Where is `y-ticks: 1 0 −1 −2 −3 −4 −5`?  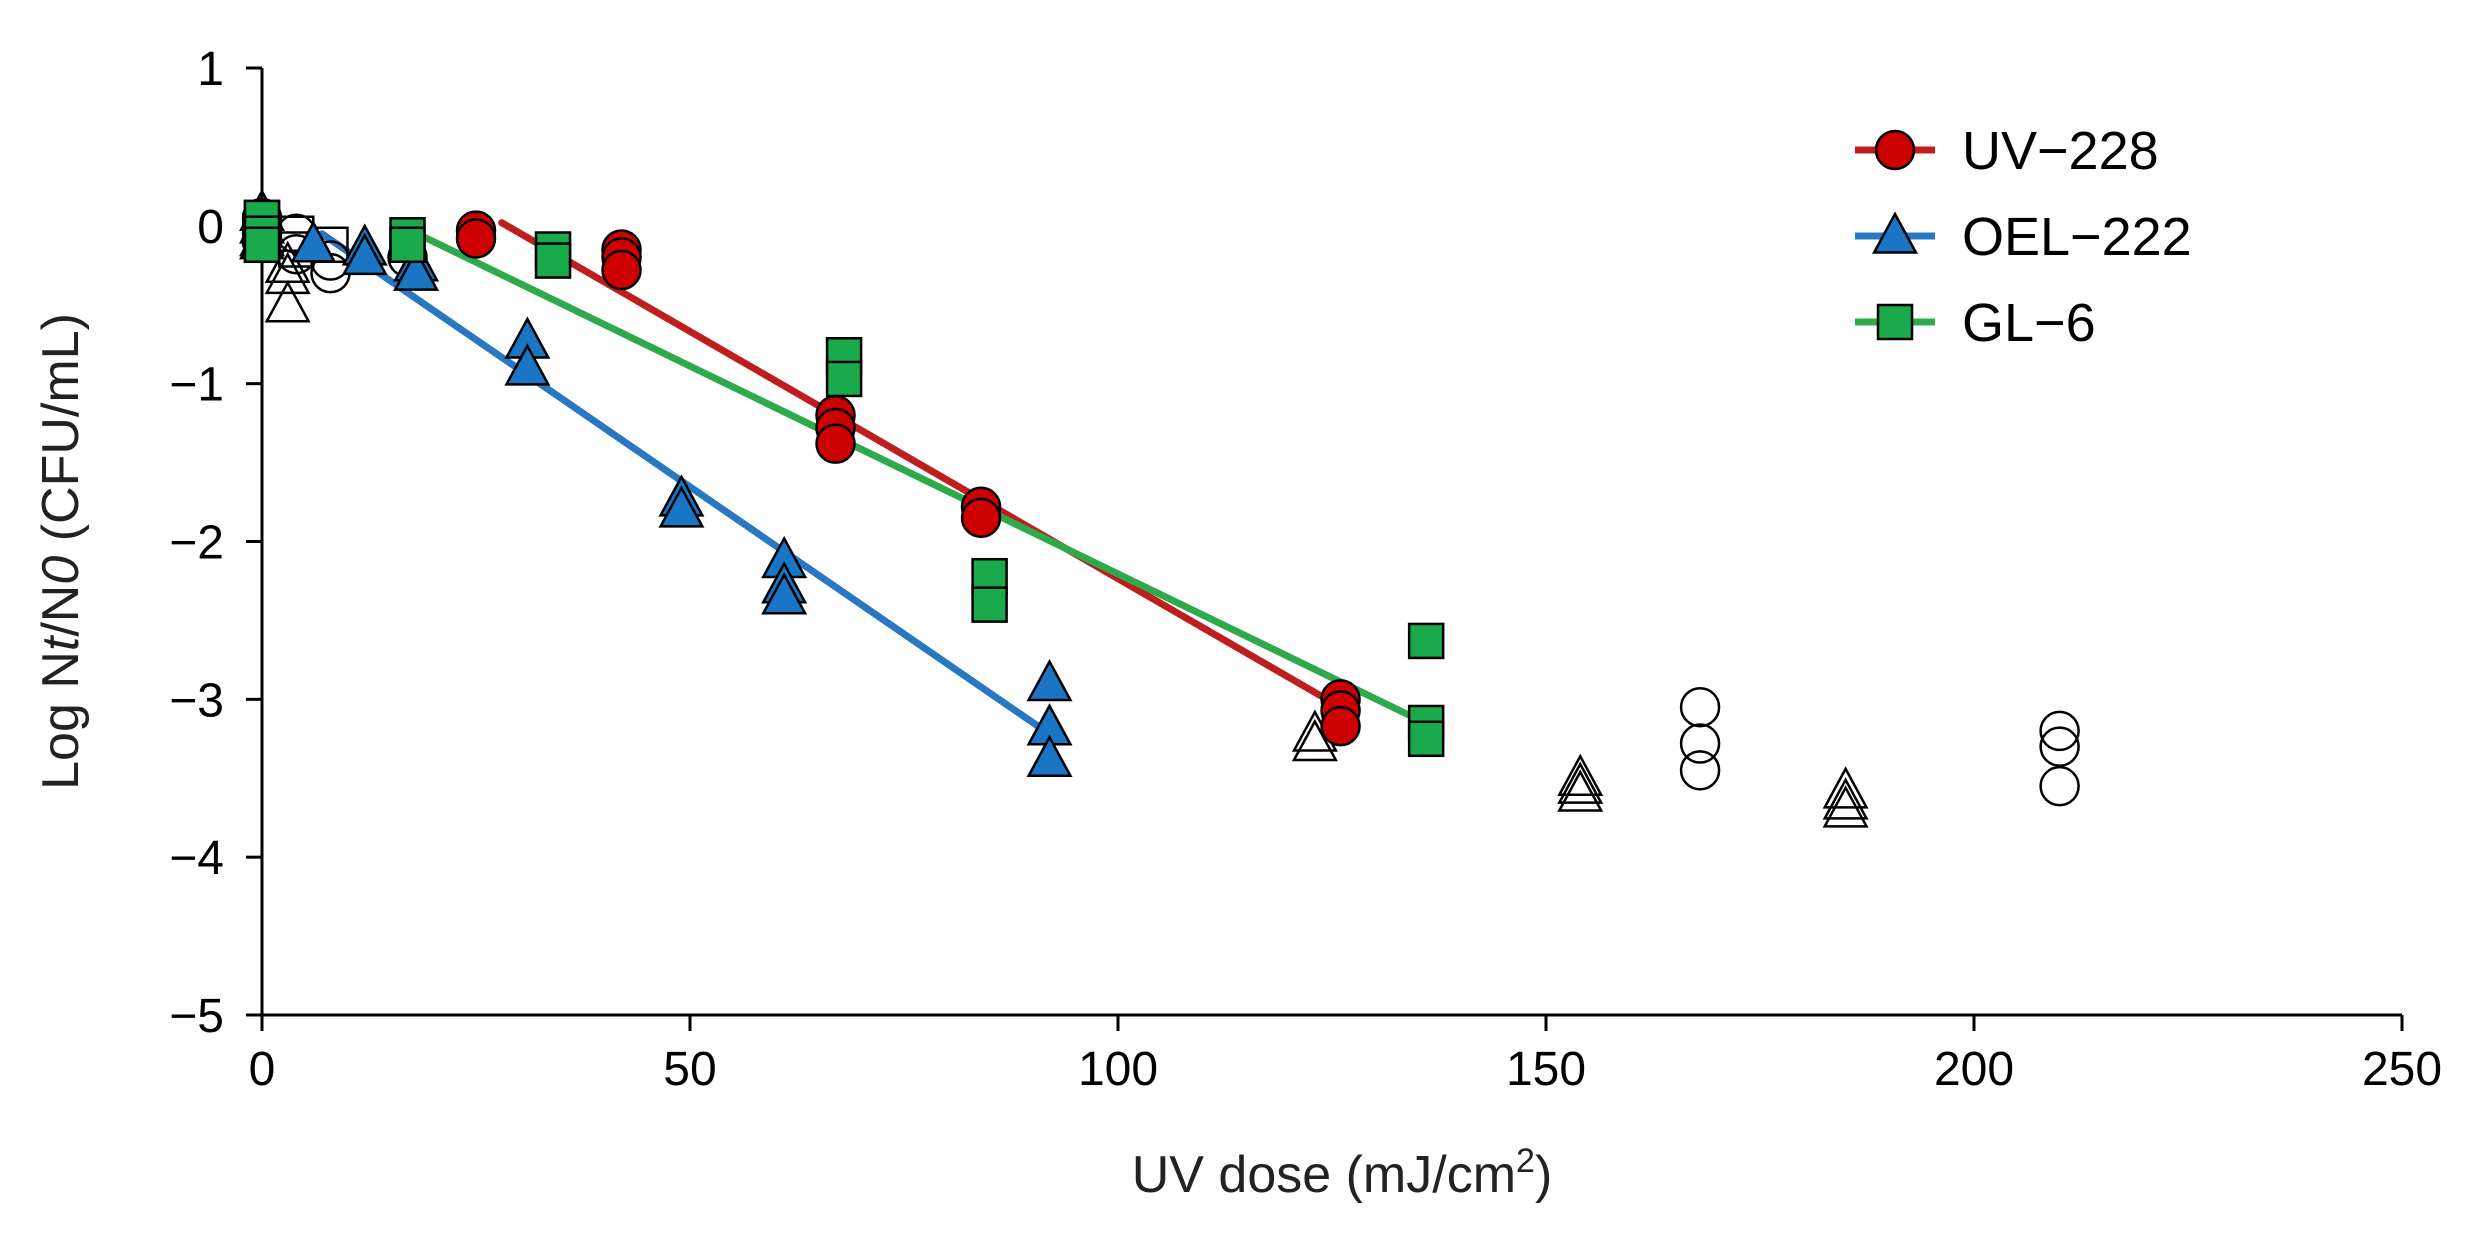
y-ticks: 1 0 −1 −2 −3 −4 −5 is located at coordinates (215, 543).